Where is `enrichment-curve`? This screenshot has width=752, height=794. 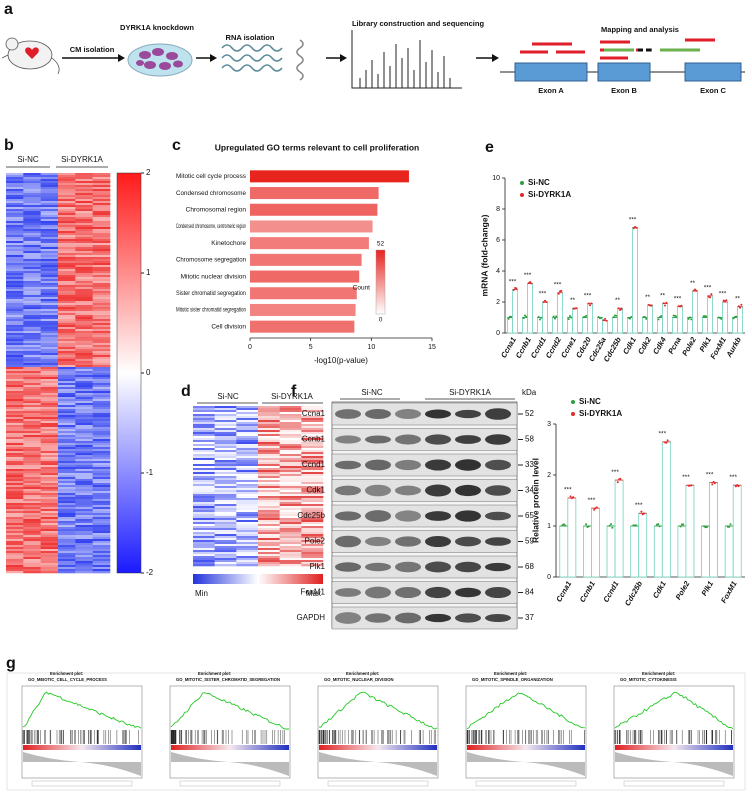 enrichment-curve is located at coordinates (526, 711).